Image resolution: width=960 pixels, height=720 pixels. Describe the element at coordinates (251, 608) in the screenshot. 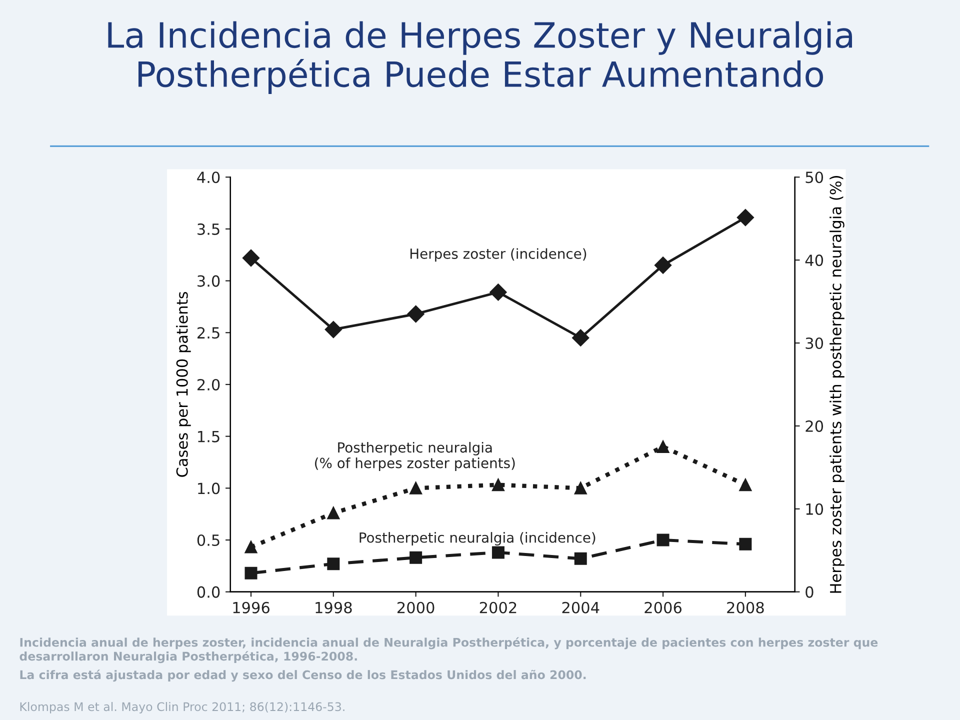

I see `x-tick-label: 1996` at that location.